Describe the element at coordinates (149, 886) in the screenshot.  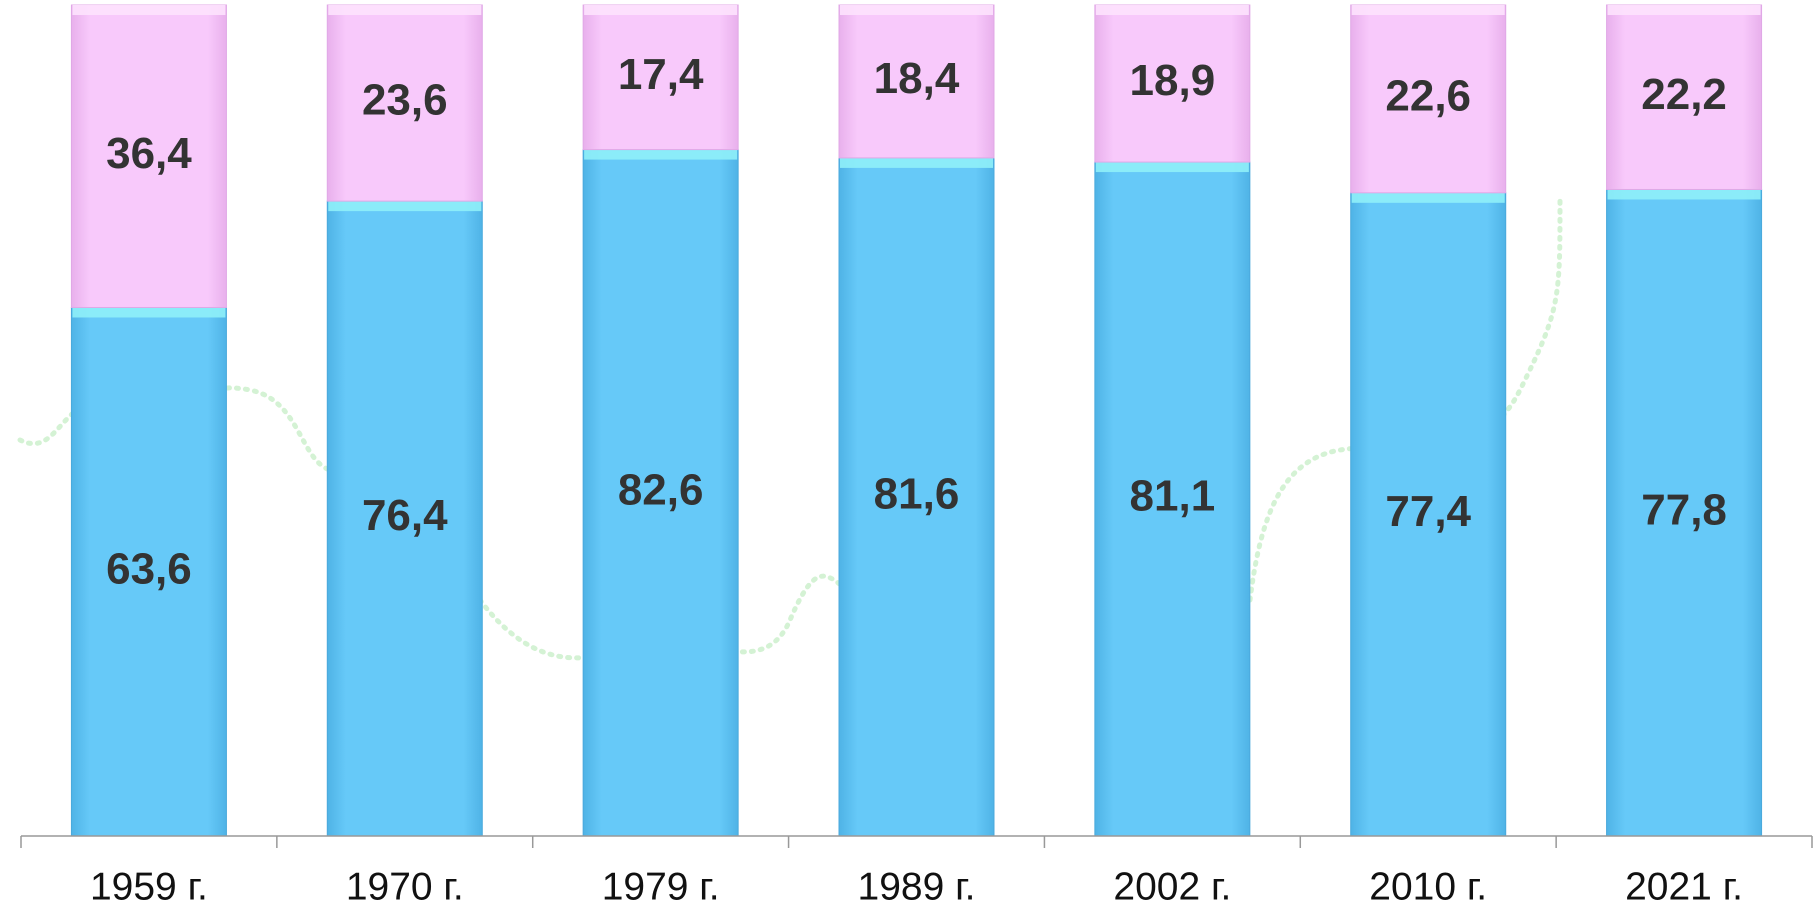
I see `x-tick-label: 1959 г.` at that location.